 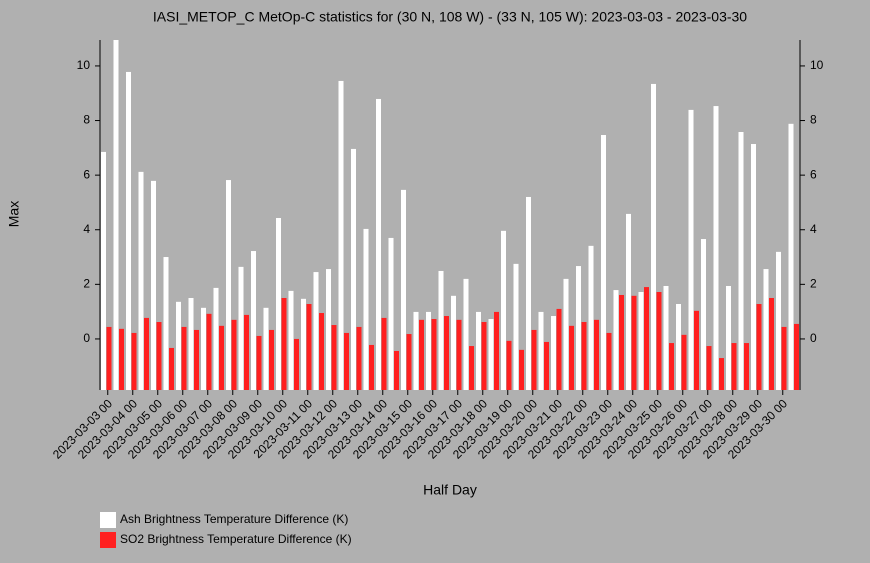 I want to click on y2-tick-label: 0, so click(x=813, y=338).